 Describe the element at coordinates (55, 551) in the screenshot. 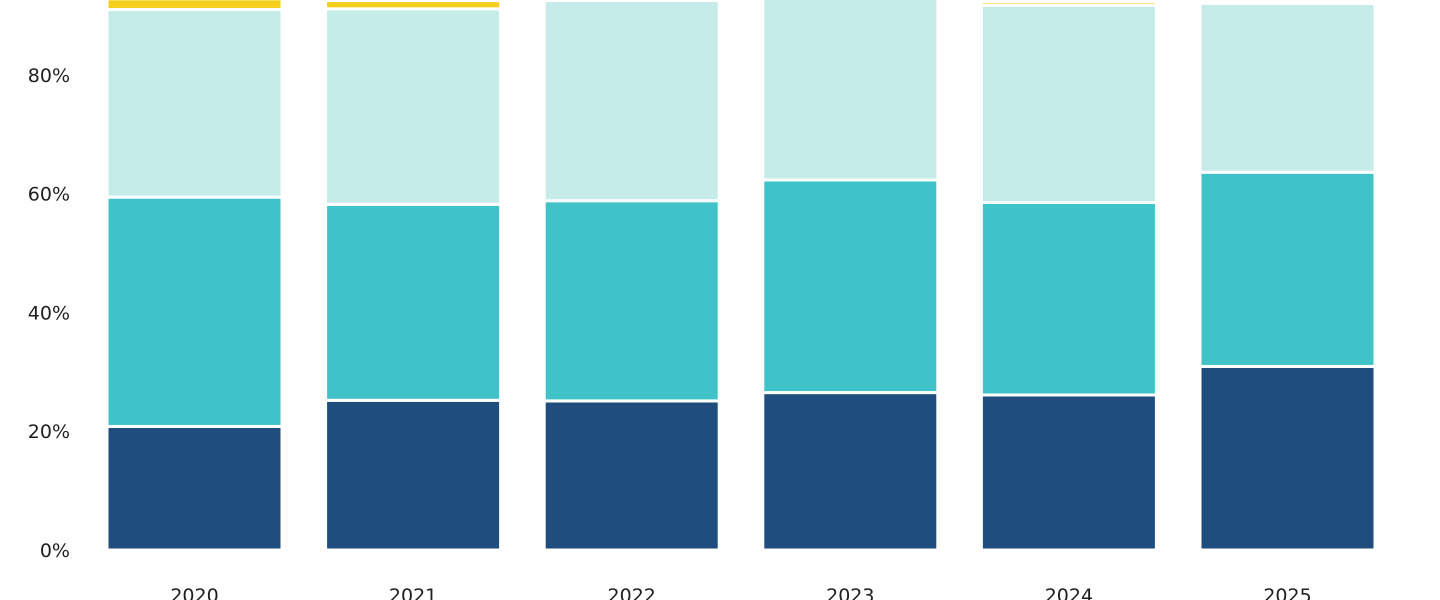

I see `y-tick-label: 0%` at that location.